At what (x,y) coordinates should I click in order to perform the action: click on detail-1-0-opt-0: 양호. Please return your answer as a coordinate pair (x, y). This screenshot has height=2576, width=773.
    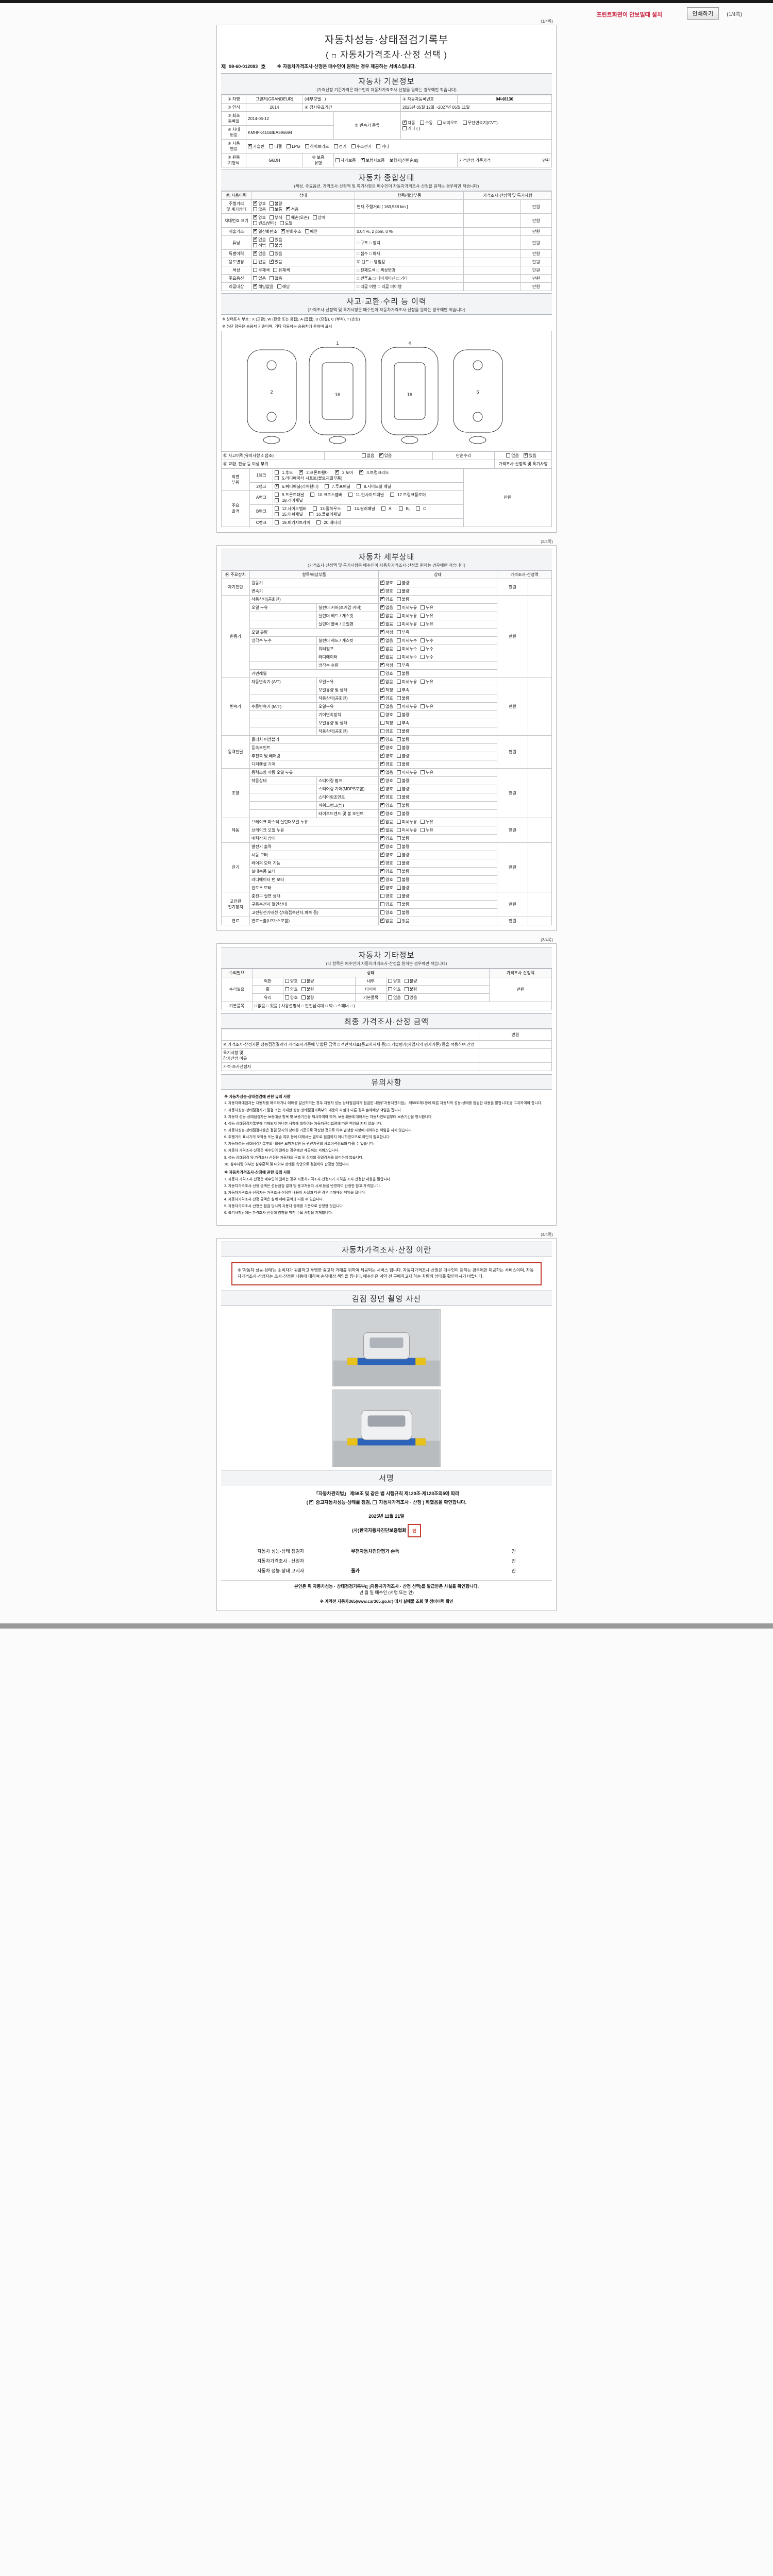
    Looking at the image, I should click on (386, 599).